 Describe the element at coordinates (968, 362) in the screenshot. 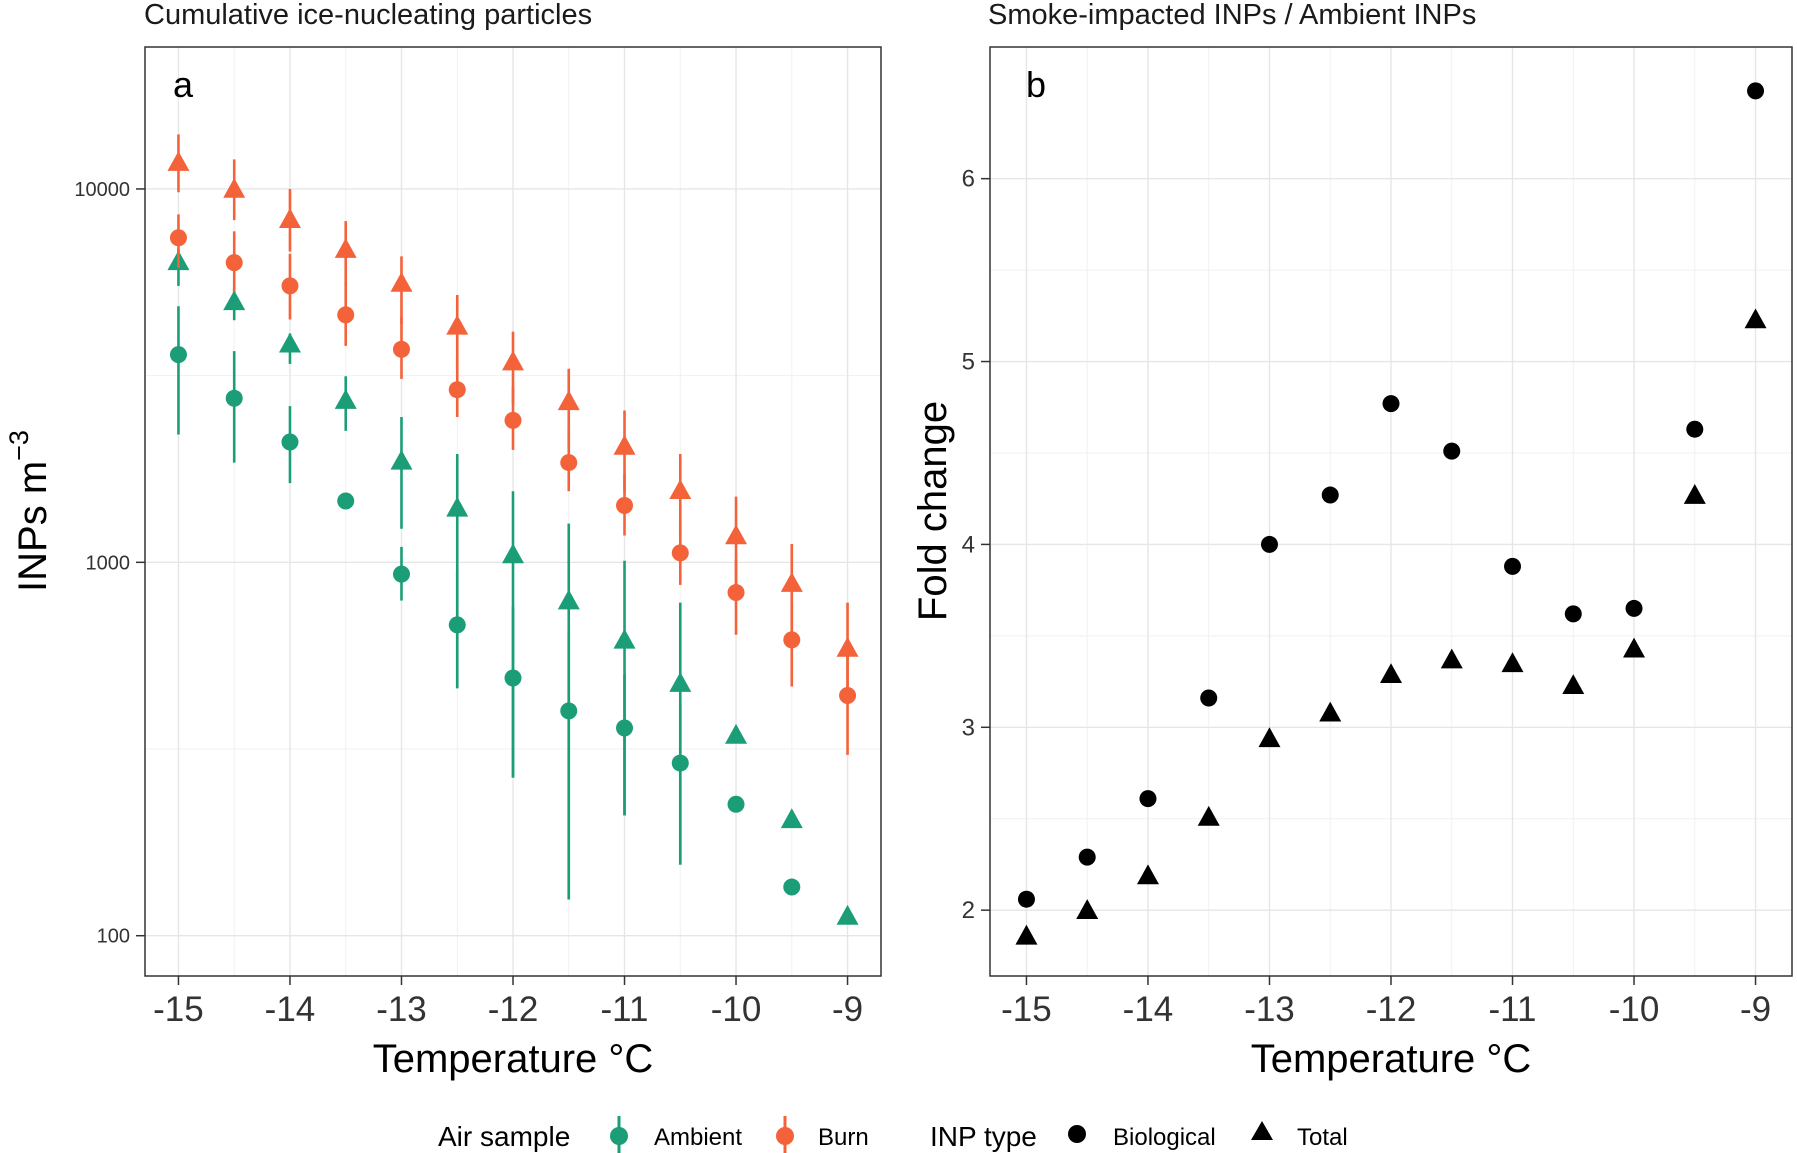

I see `y-tick-label: 5` at that location.